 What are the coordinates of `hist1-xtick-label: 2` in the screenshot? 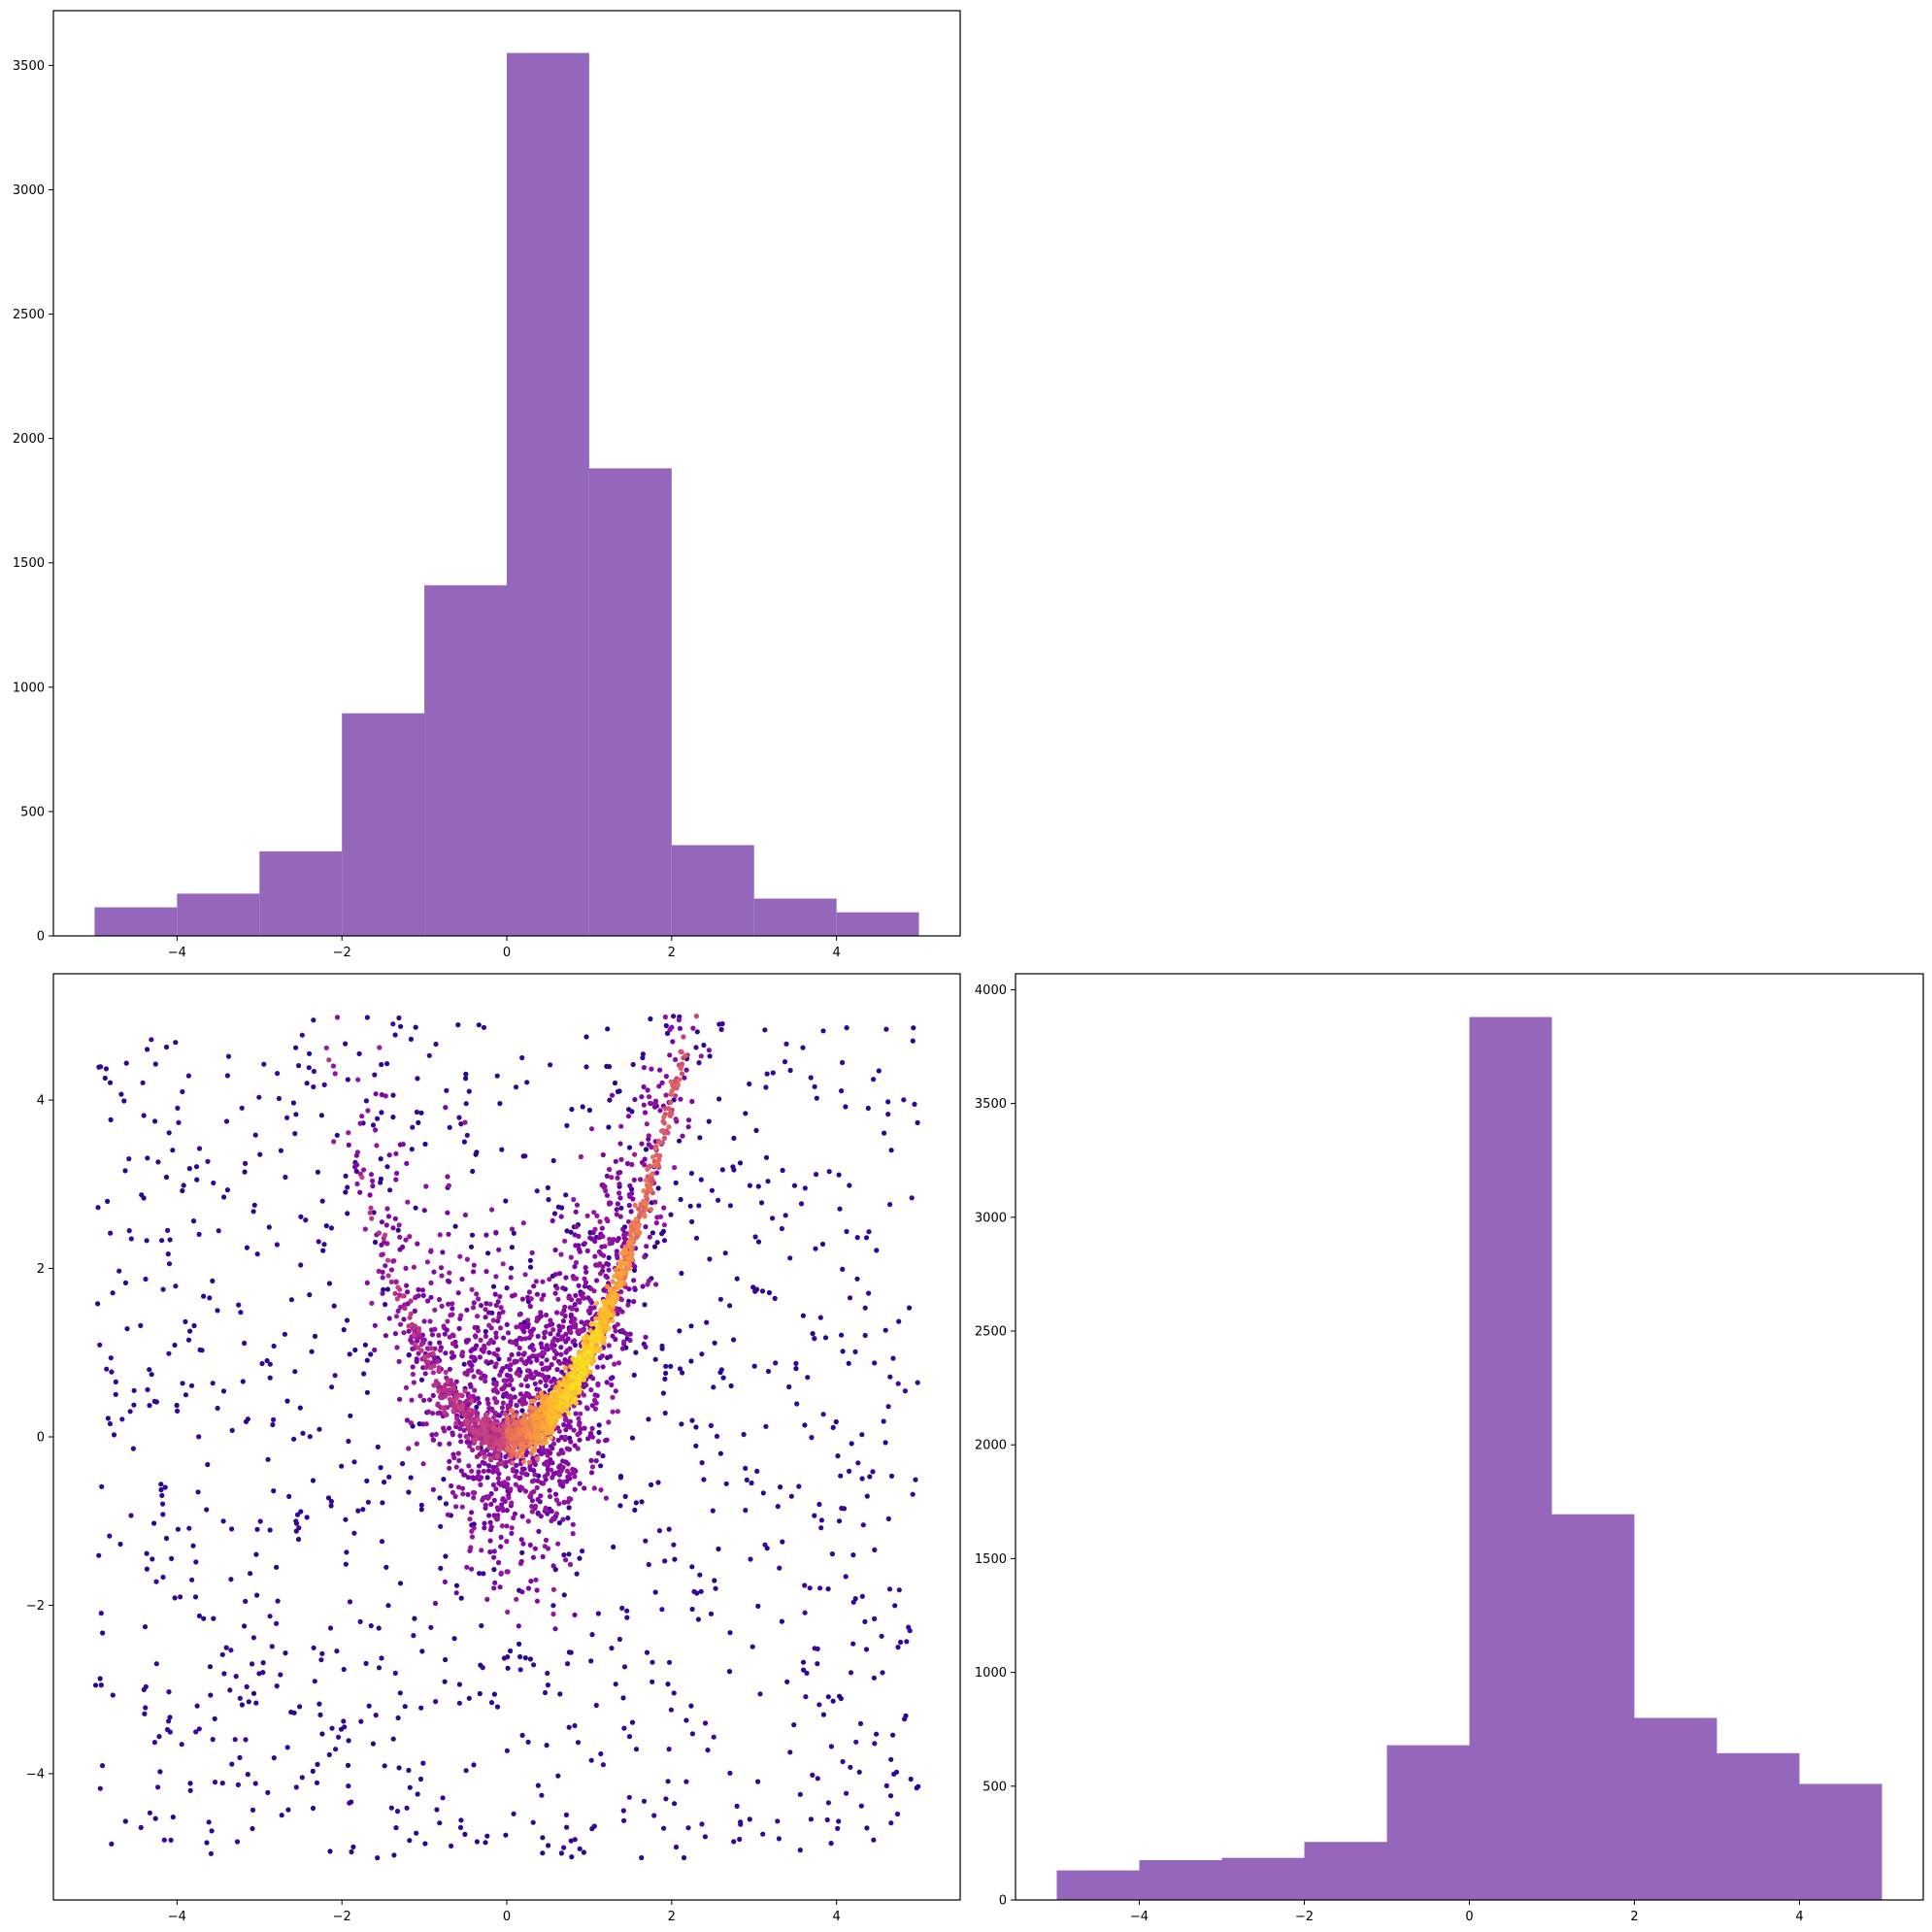 It's located at (672, 953).